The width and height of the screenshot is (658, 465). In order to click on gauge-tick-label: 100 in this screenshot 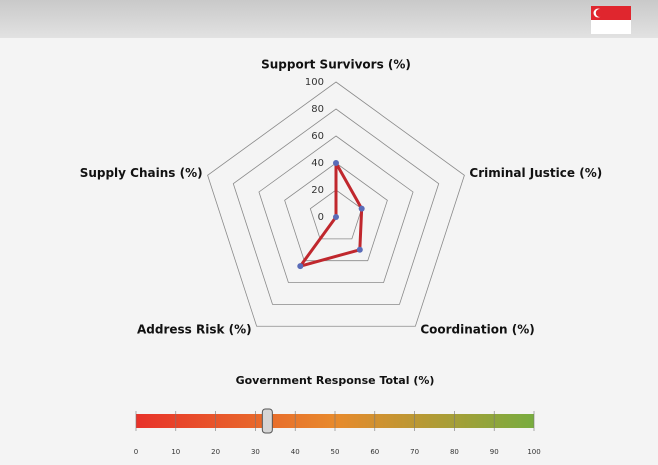, I will do `click(533, 452)`.